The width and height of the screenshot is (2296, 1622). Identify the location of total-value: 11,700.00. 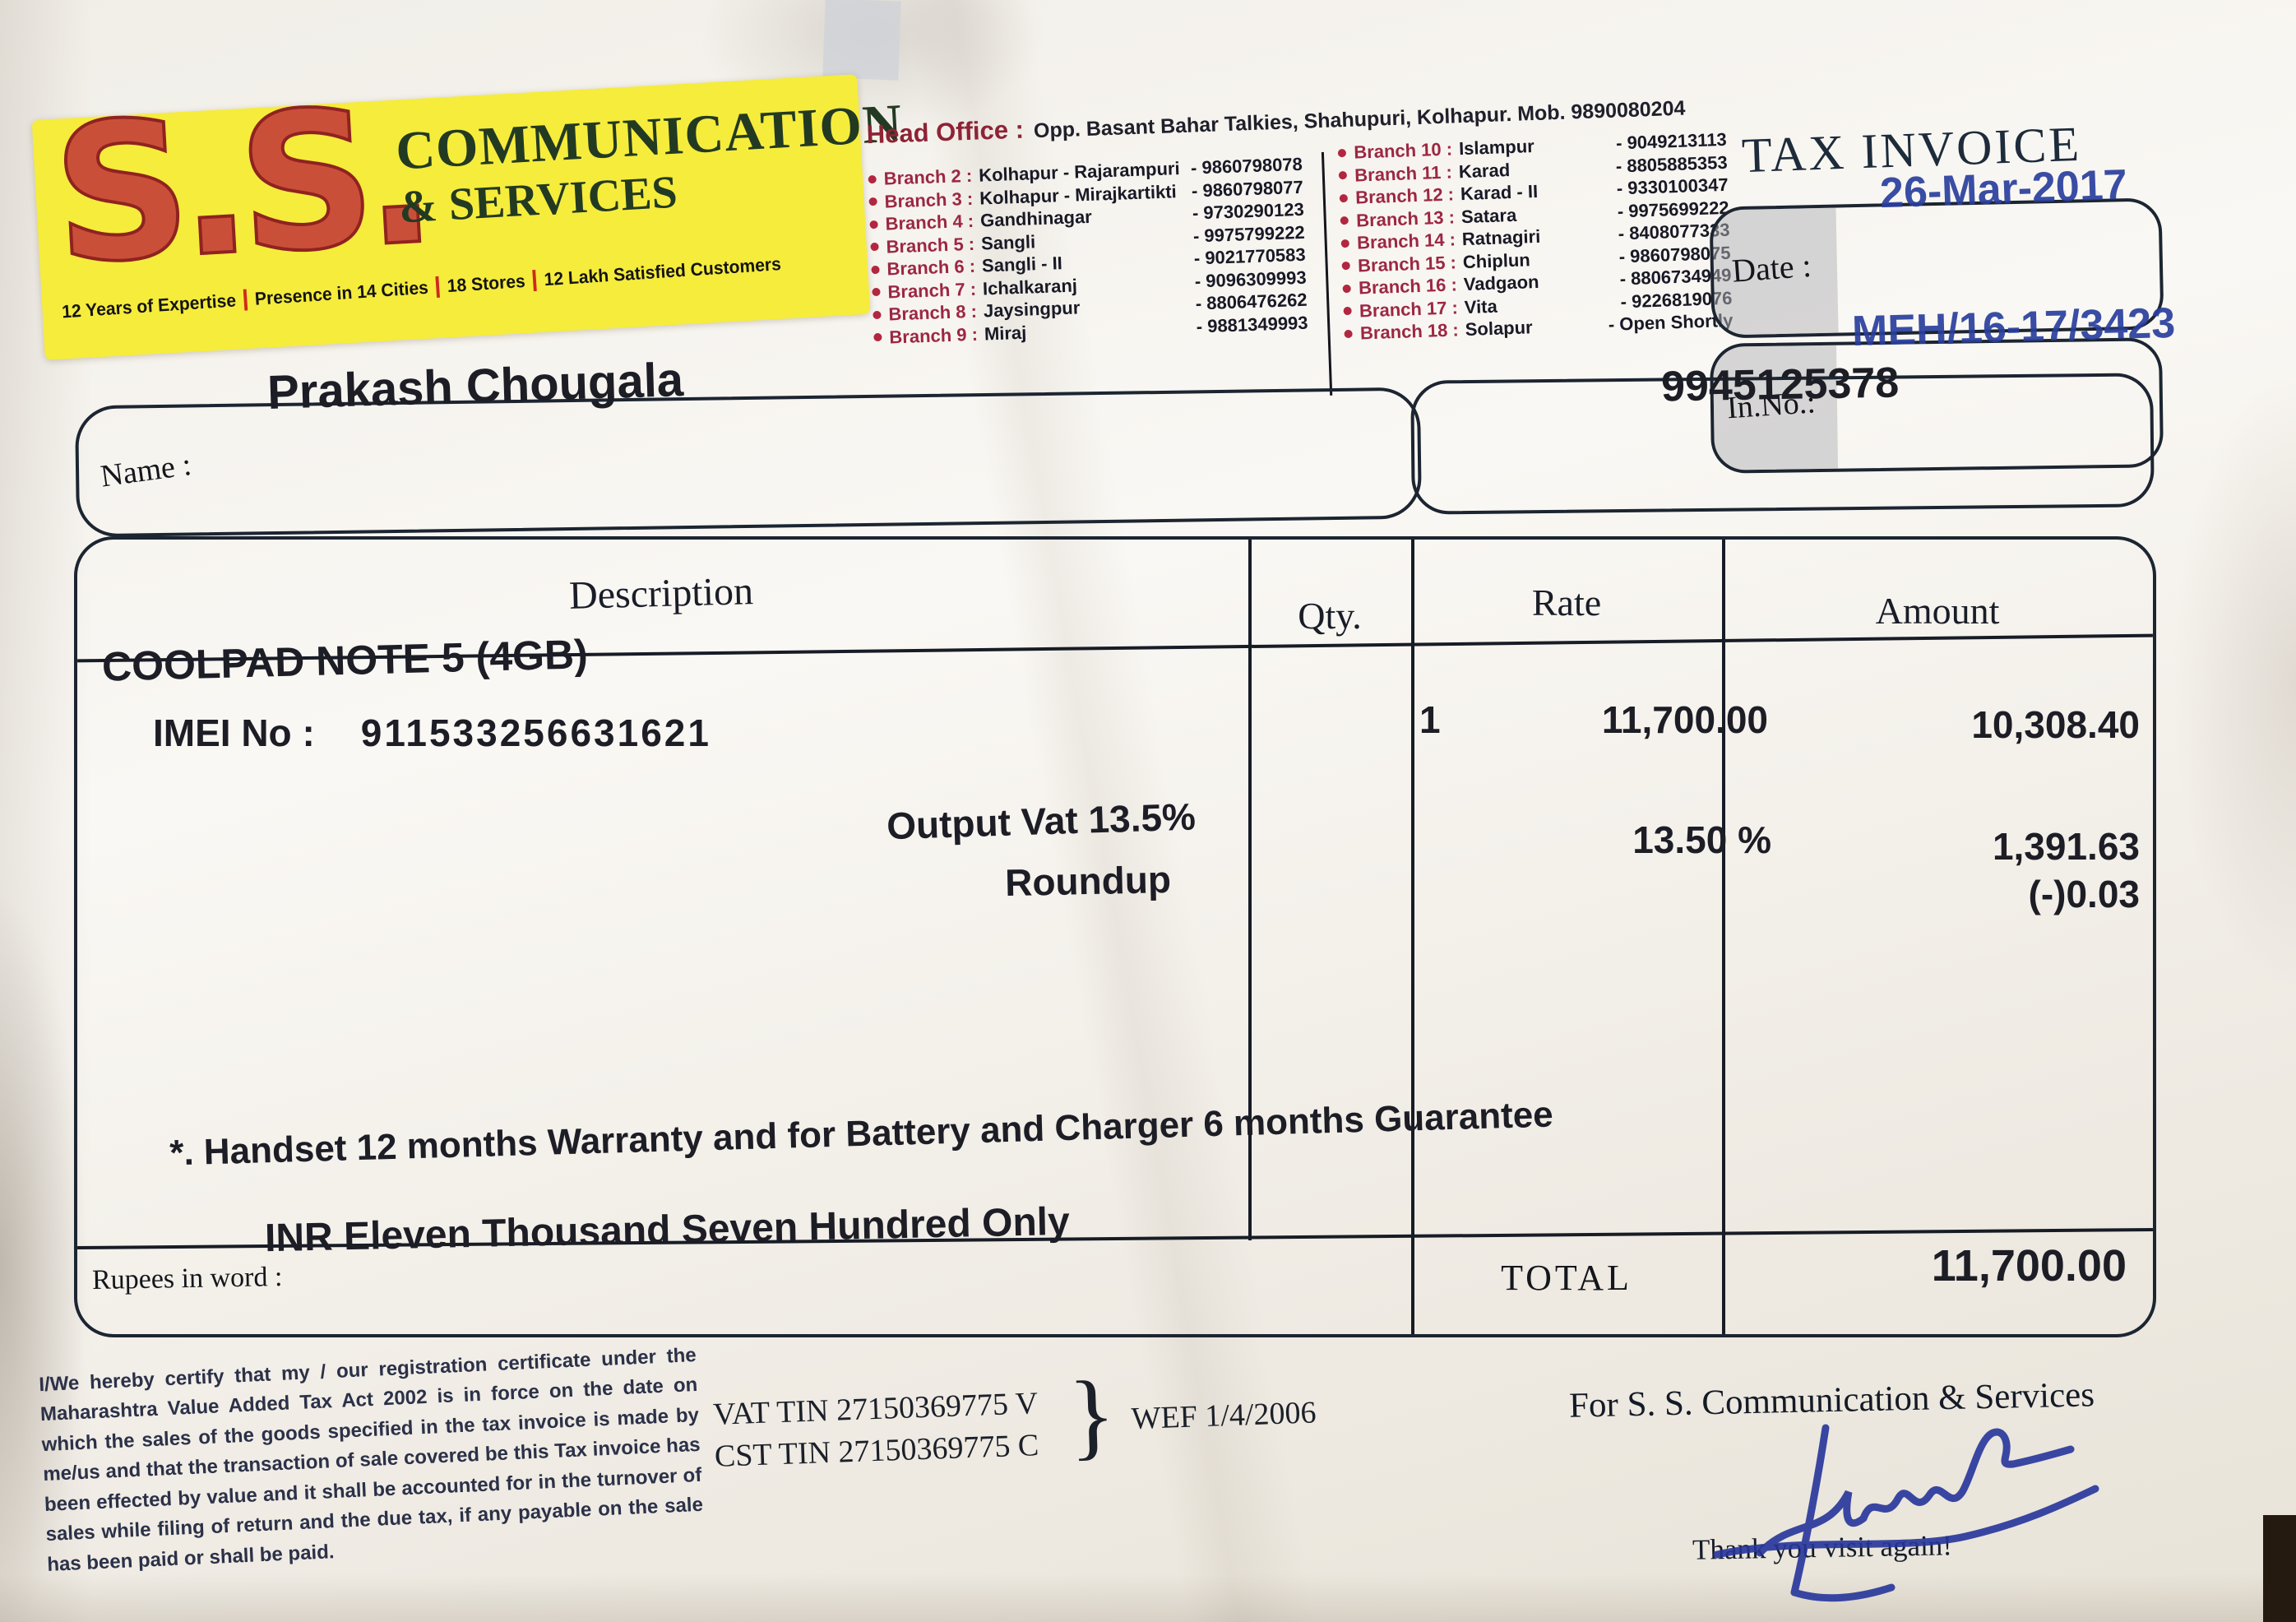
(2029, 1266).